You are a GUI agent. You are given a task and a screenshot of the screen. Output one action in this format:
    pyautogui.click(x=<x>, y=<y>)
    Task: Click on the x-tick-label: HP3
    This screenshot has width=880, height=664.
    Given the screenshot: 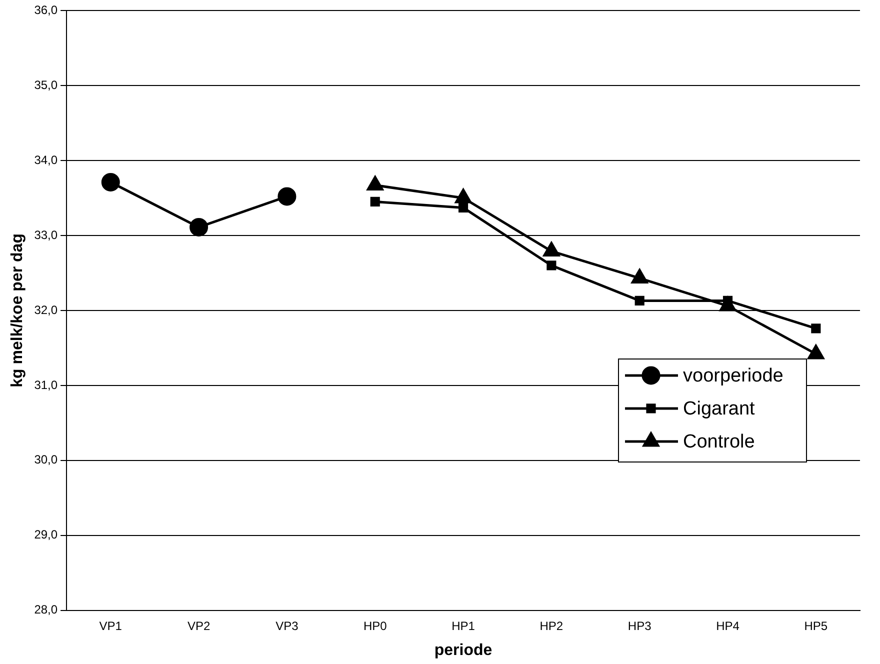 What is the action you would take?
    pyautogui.click(x=640, y=625)
    